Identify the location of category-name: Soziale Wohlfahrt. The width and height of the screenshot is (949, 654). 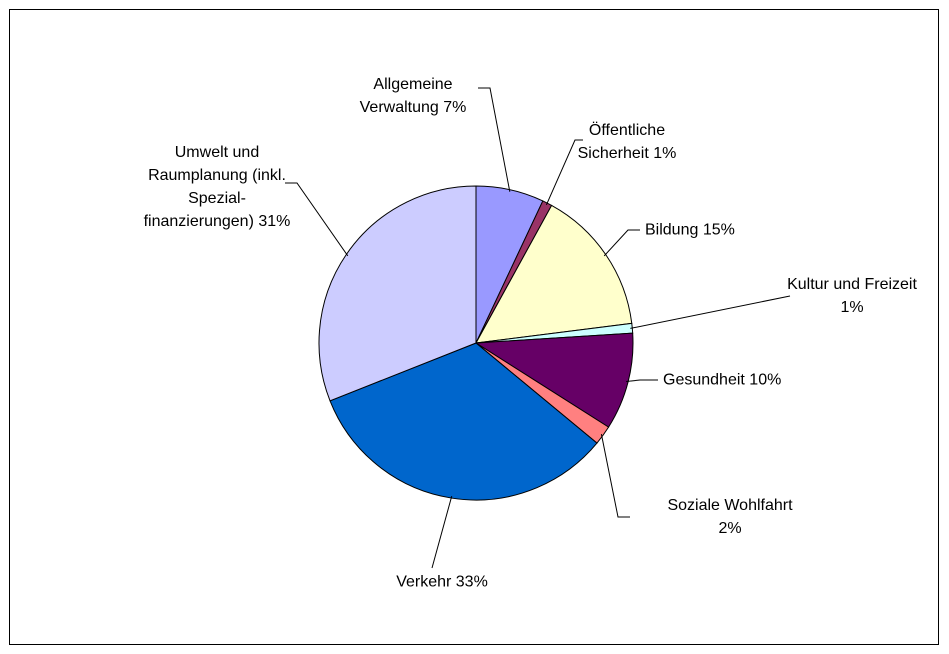
(730, 505).